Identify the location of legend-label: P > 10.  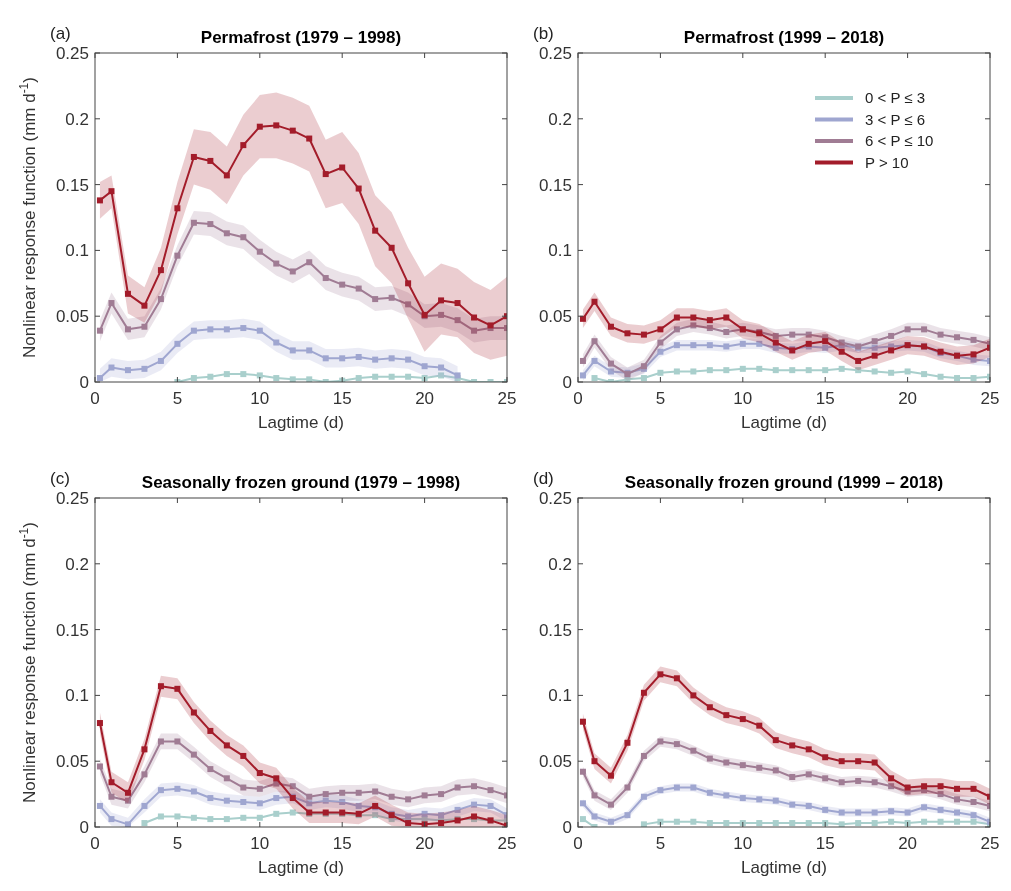
(887, 162).